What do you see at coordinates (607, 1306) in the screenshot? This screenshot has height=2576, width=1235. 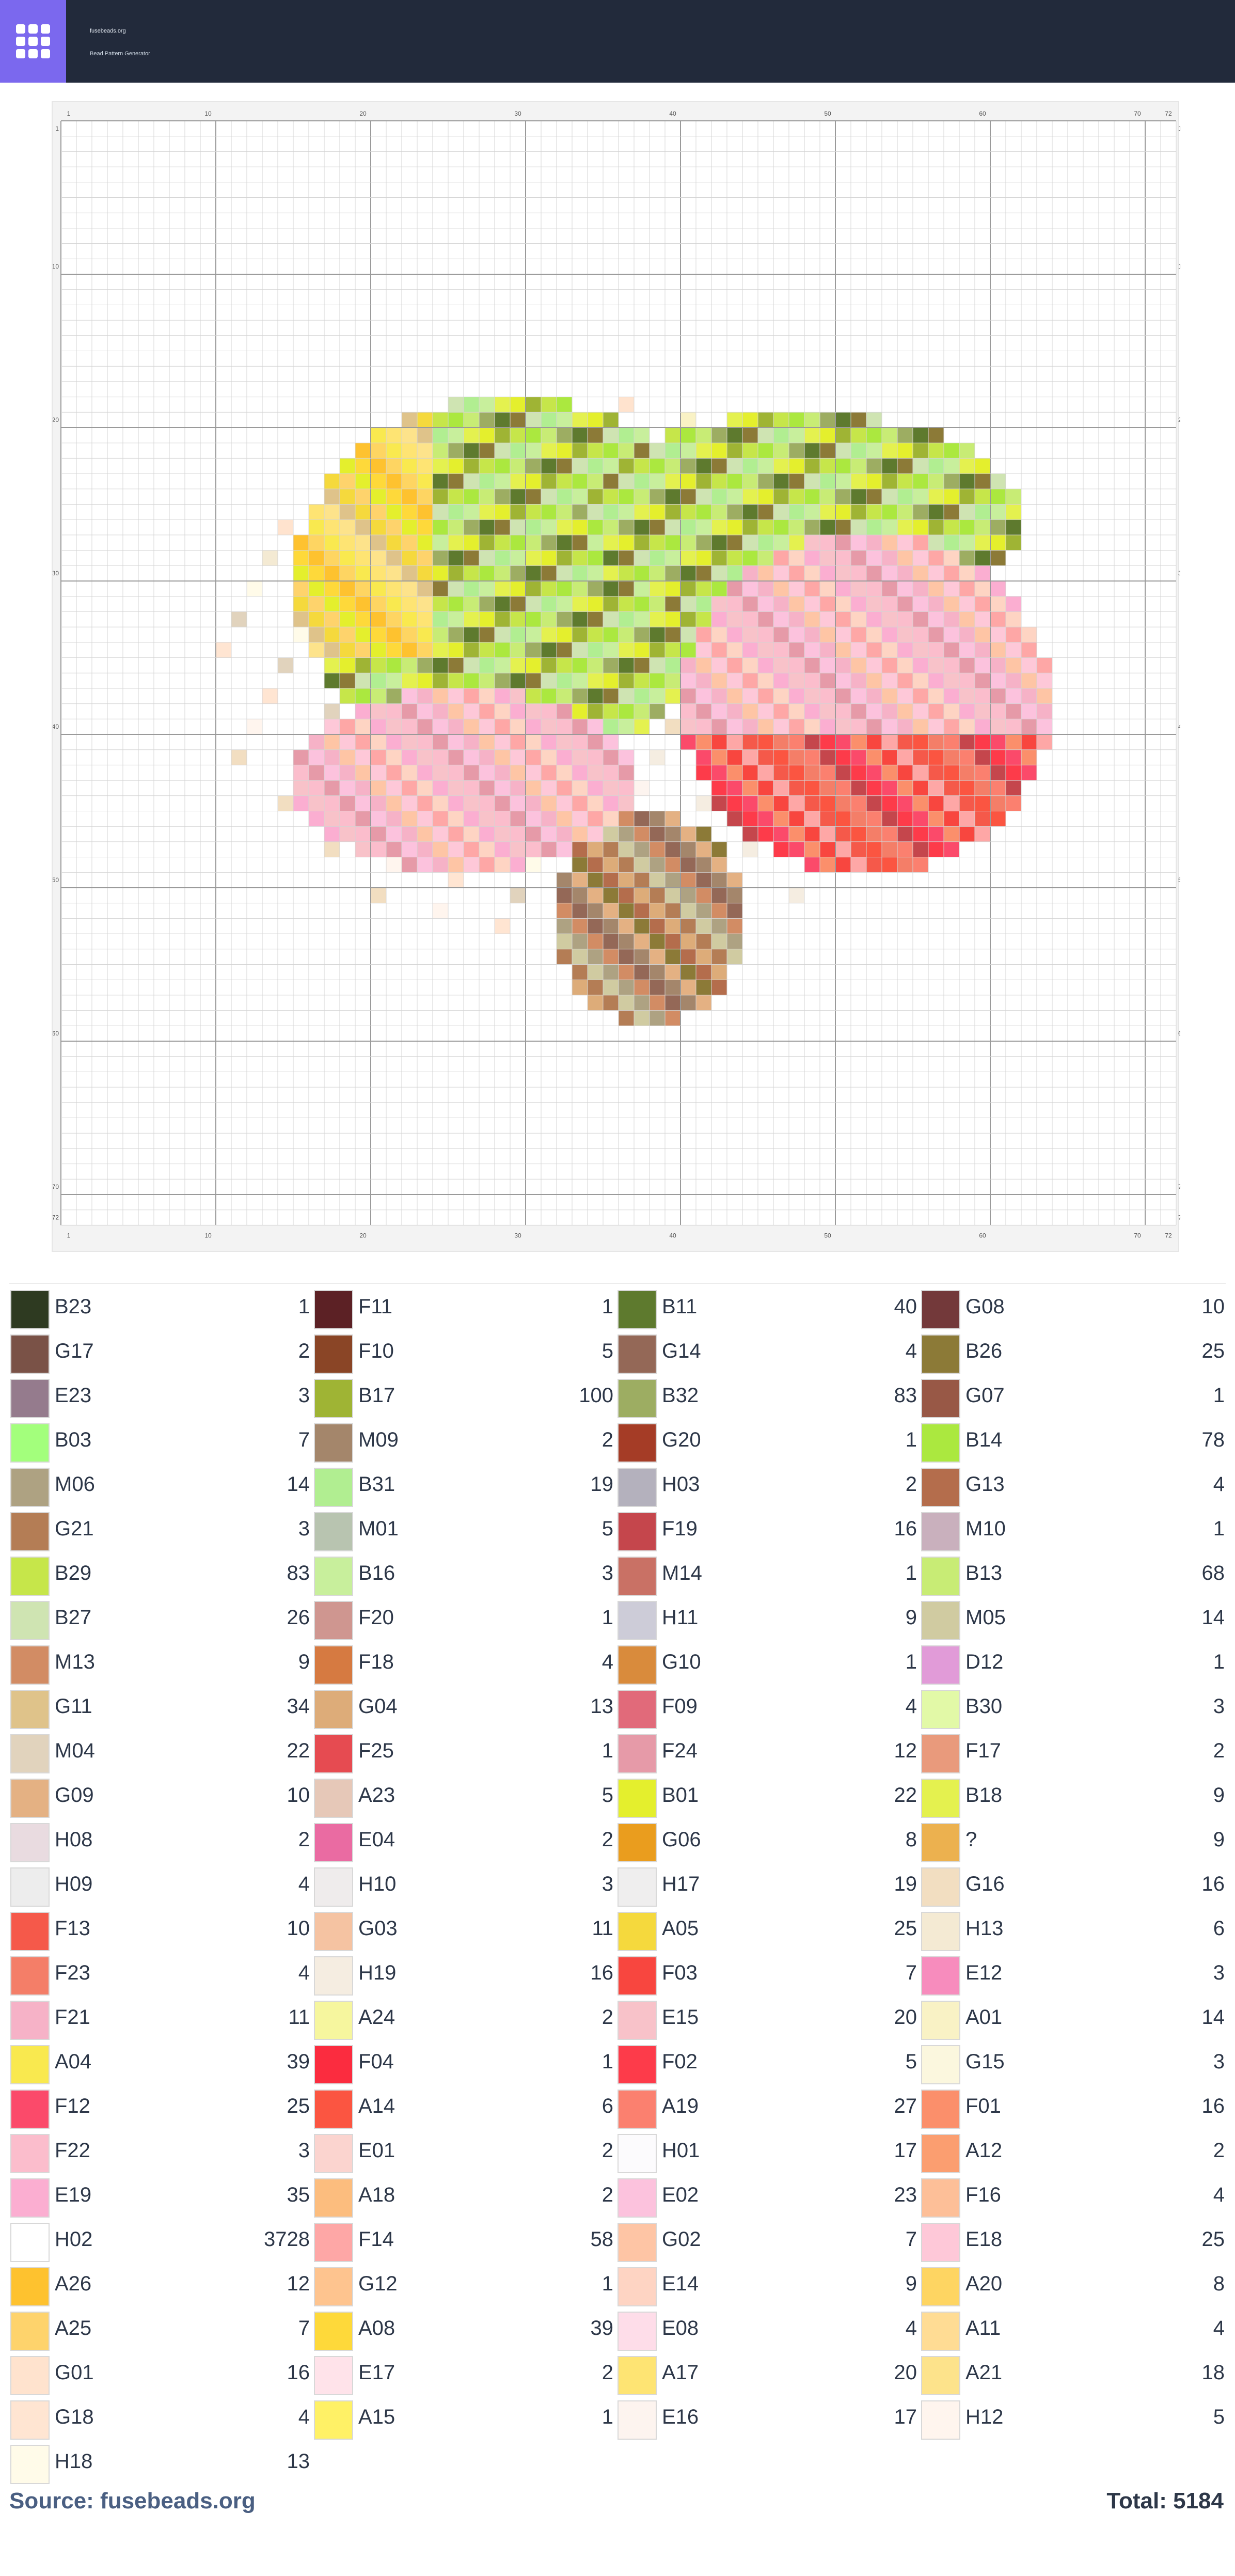 I see `bead-count: 1` at bounding box center [607, 1306].